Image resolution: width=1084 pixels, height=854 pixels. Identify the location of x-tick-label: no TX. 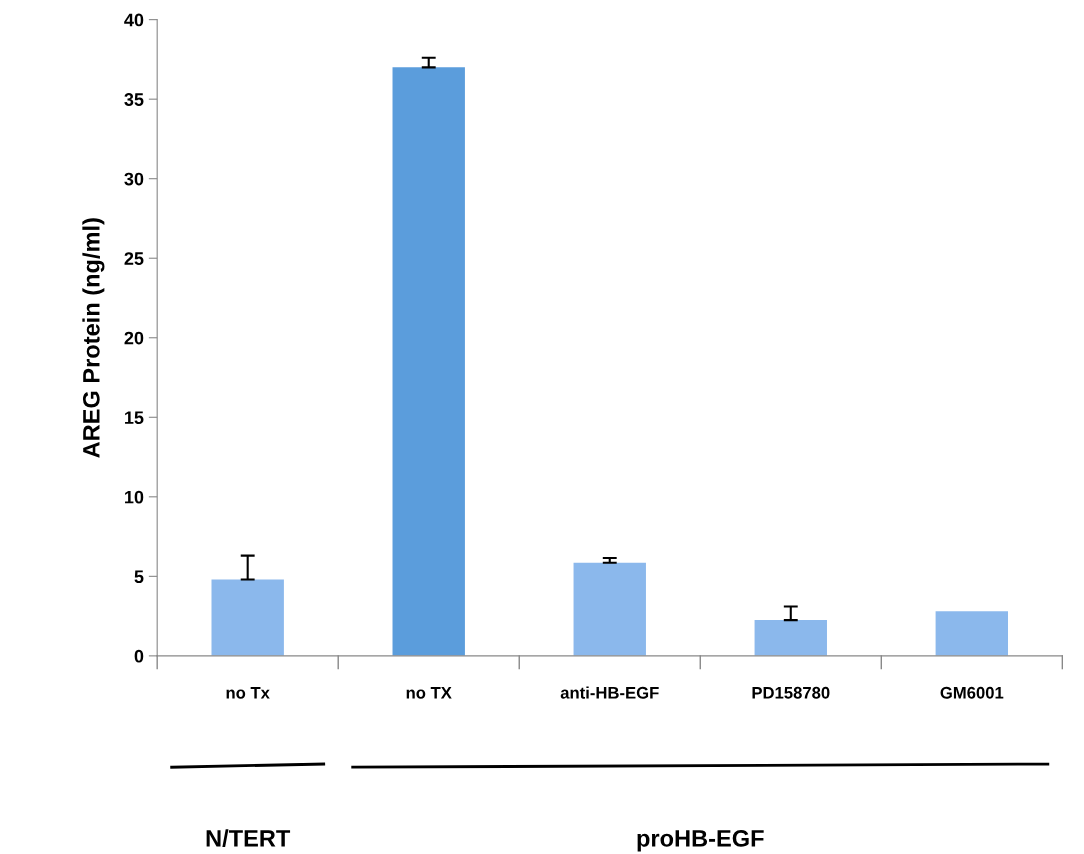
(429, 693).